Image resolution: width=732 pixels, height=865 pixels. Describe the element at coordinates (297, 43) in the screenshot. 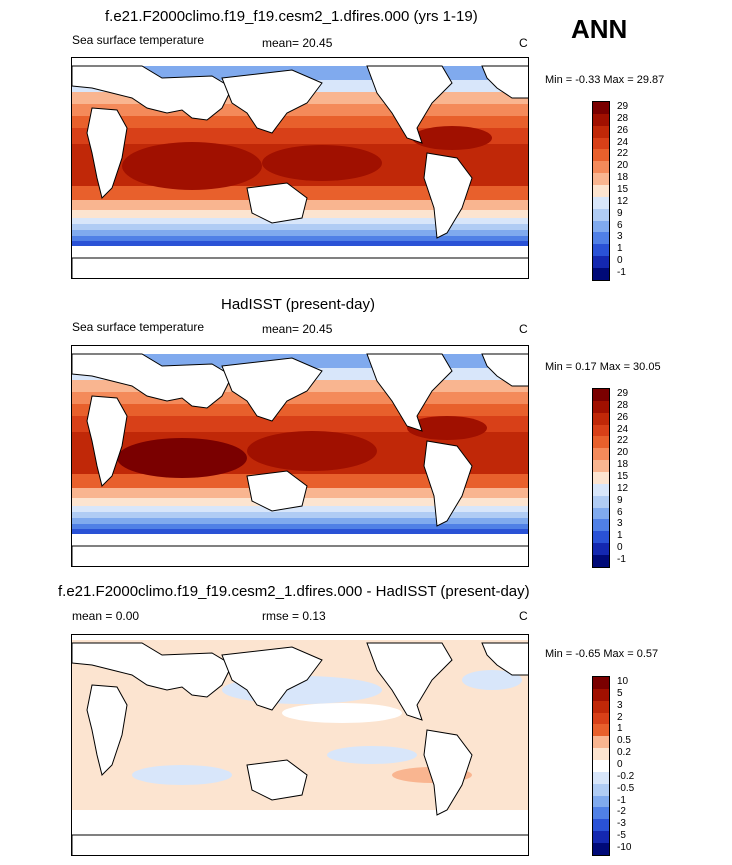

I see `panel-1-mean-label: mean= 20.45` at that location.